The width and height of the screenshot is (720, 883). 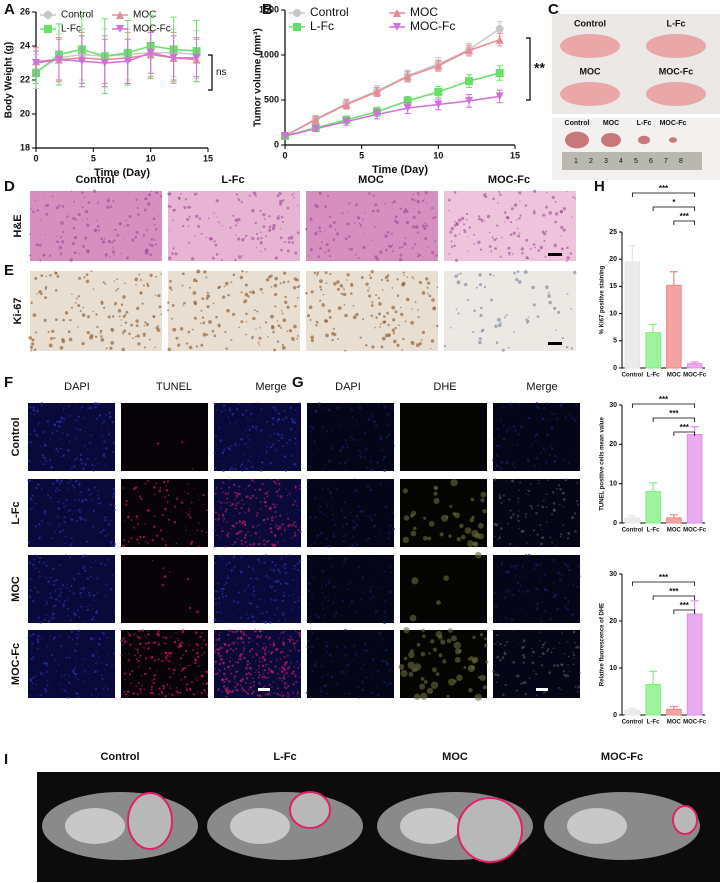 I want to click on label: Time (Day), so click(x=400, y=170).